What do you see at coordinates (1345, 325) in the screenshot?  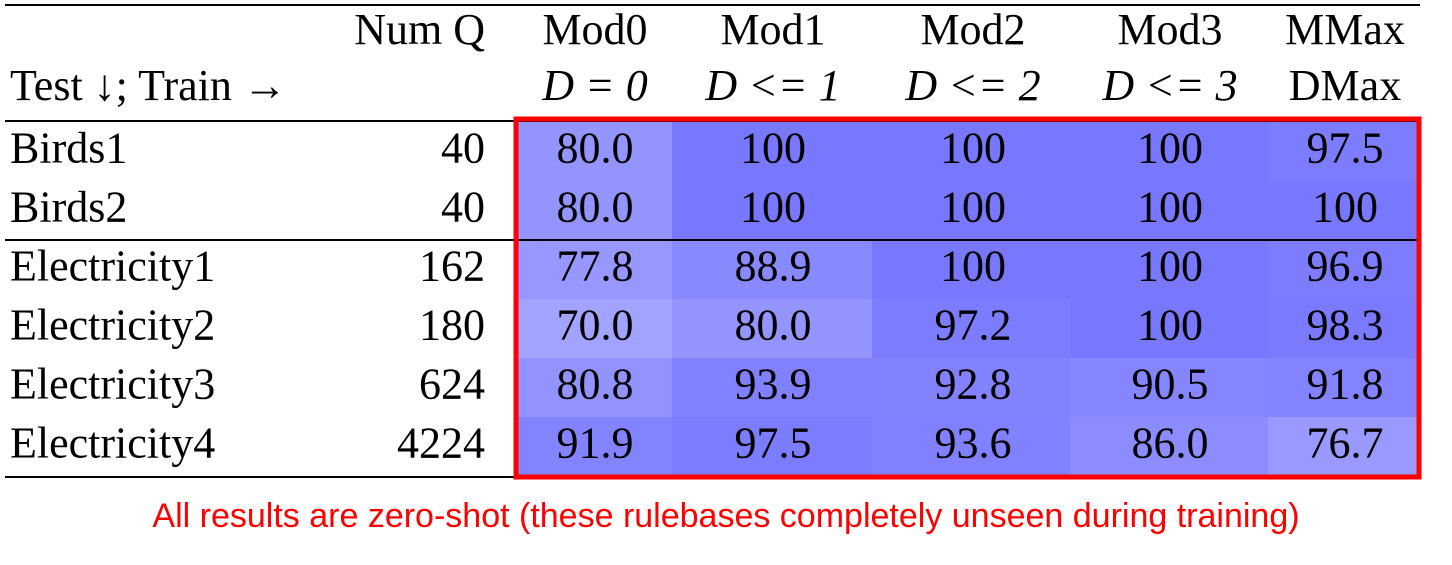 I see `score: 98.3` at bounding box center [1345, 325].